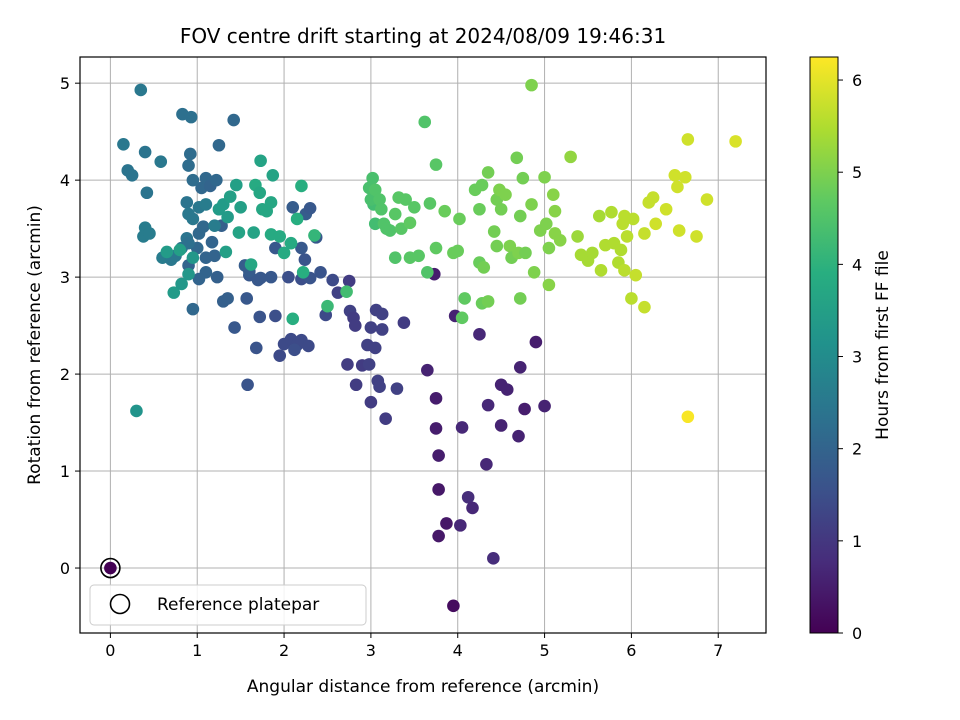 This screenshot has height=720, width=960. What do you see at coordinates (35, 345) in the screenshot?
I see `y-axis-label: Rotation from reference (arcmin)` at bounding box center [35, 345].